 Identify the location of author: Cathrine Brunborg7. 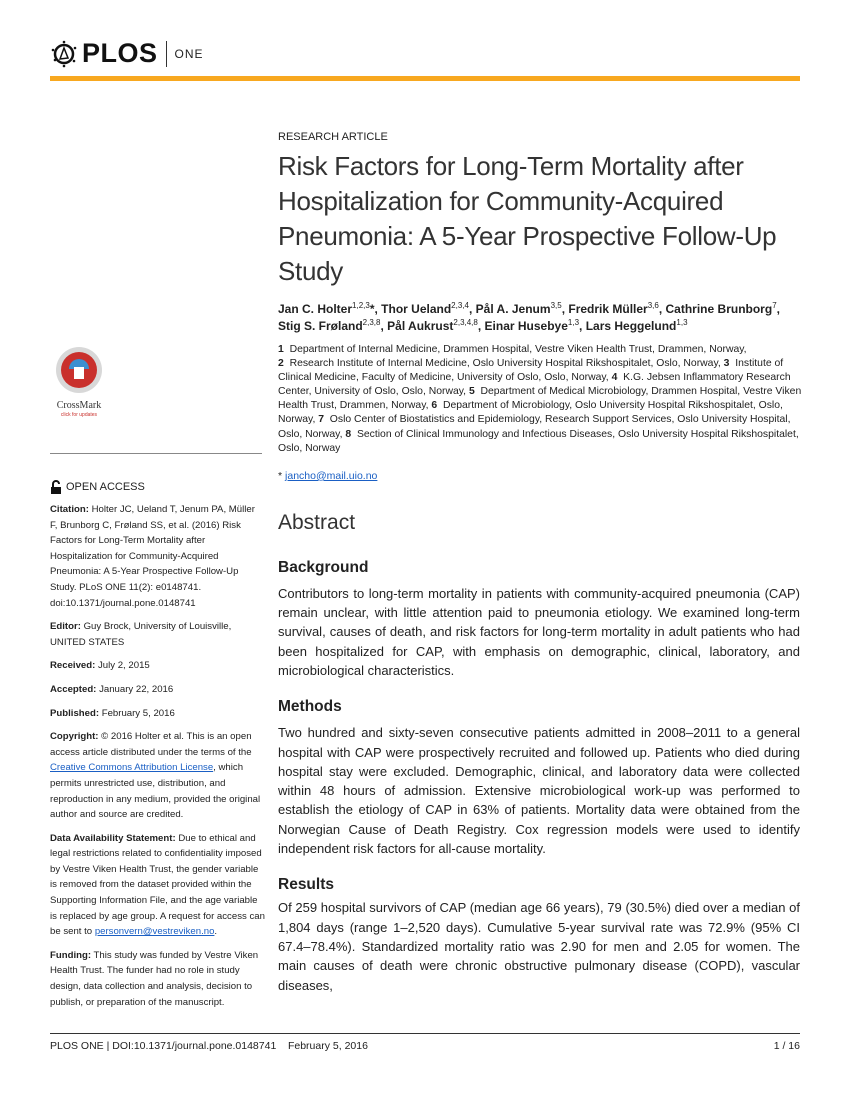
(721, 309).